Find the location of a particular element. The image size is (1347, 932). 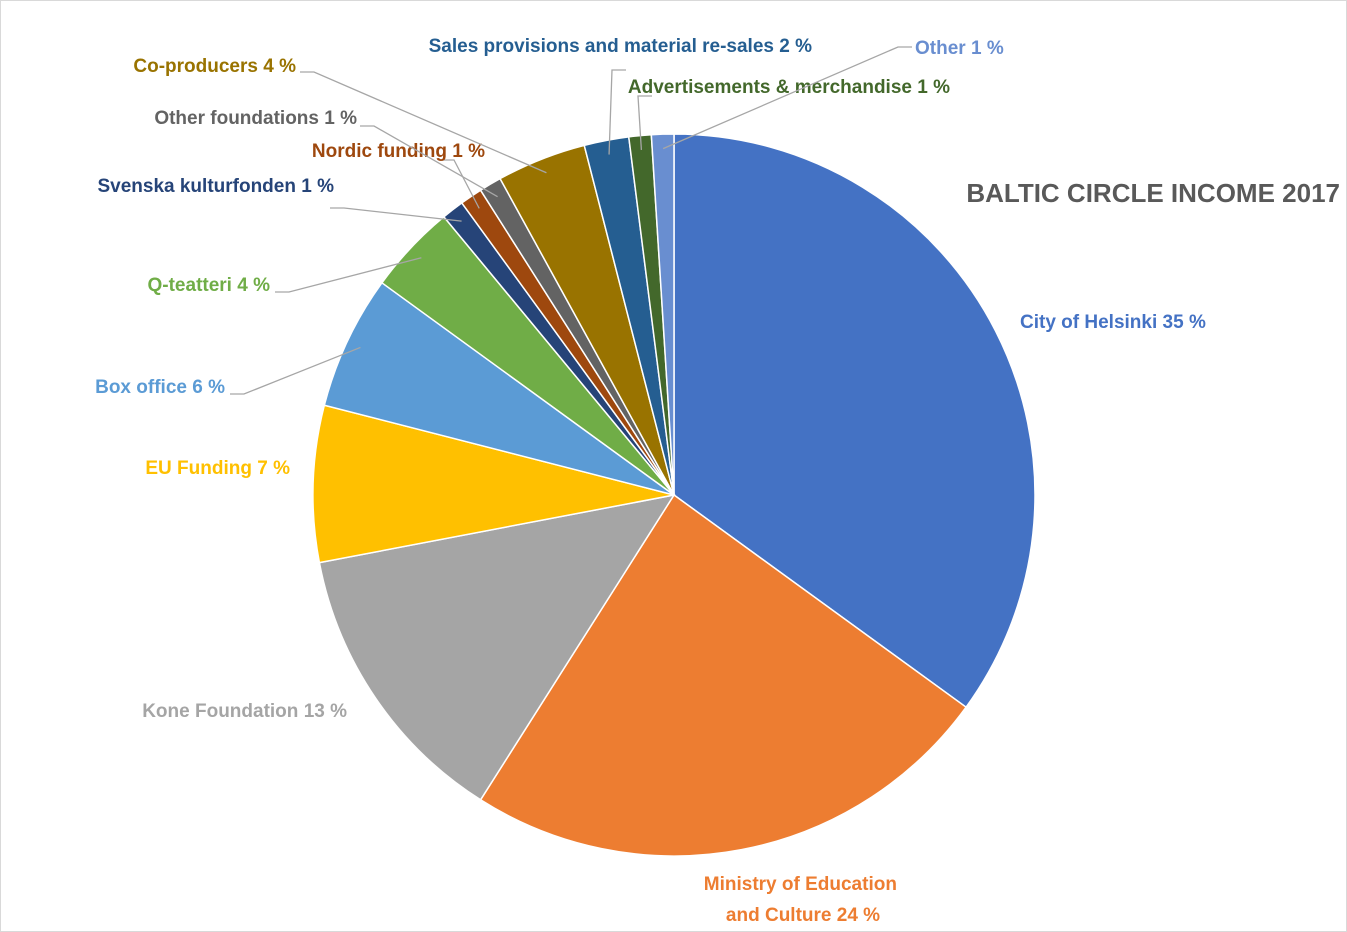

data-label: Advertisements & merchandise 1 % is located at coordinates (789, 87).